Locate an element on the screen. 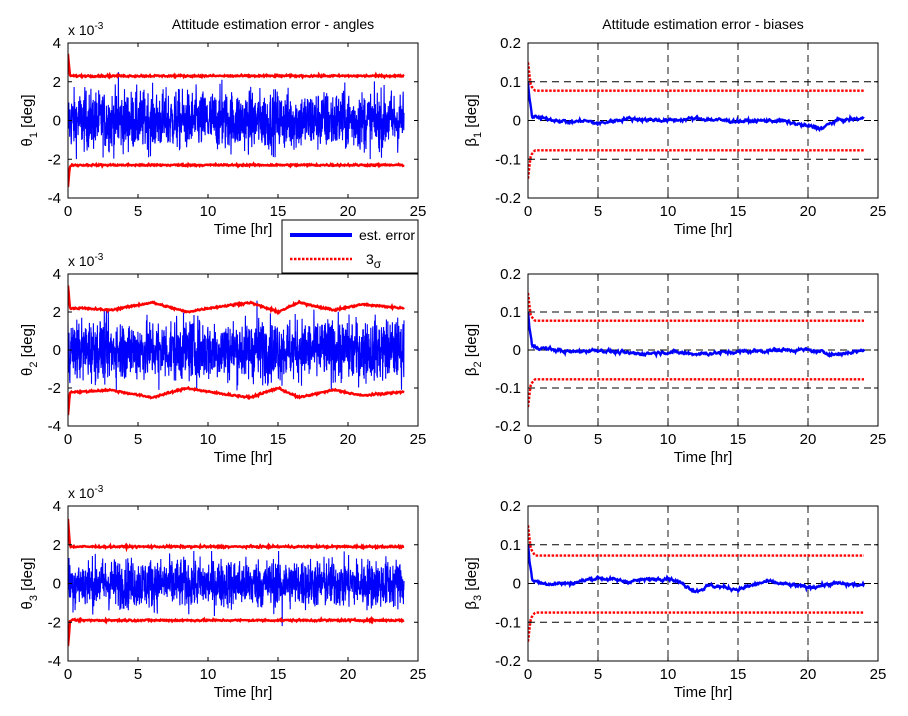  subplot-5: 0 5 10 15 20 25 -4 -2 0 2 4 Time [hr] θ3 [deg] x 10-3 is located at coordinates (222, 592).